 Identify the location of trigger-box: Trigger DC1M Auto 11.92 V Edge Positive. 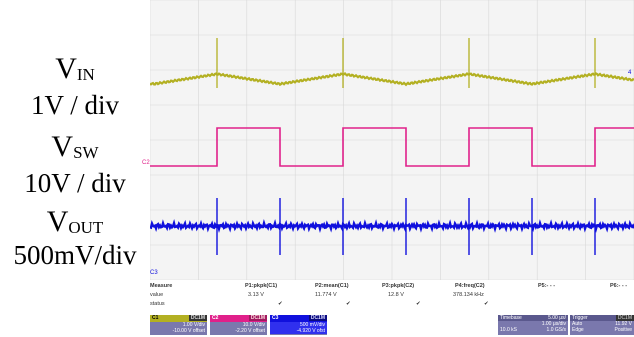
(602, 325).